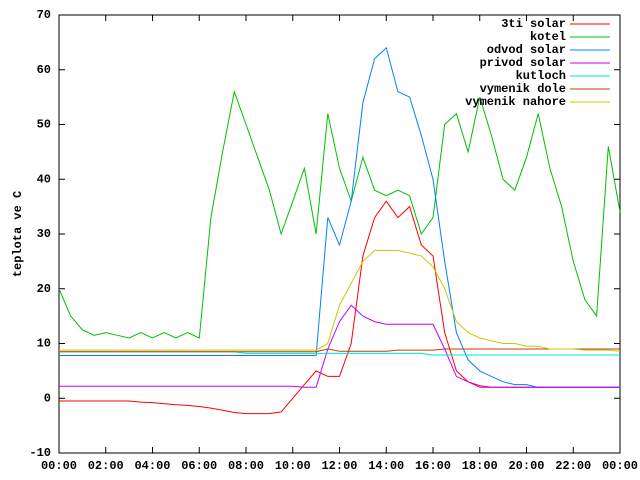  What do you see at coordinates (526, 466) in the screenshot?
I see `x-tick-label: 20:00` at bounding box center [526, 466].